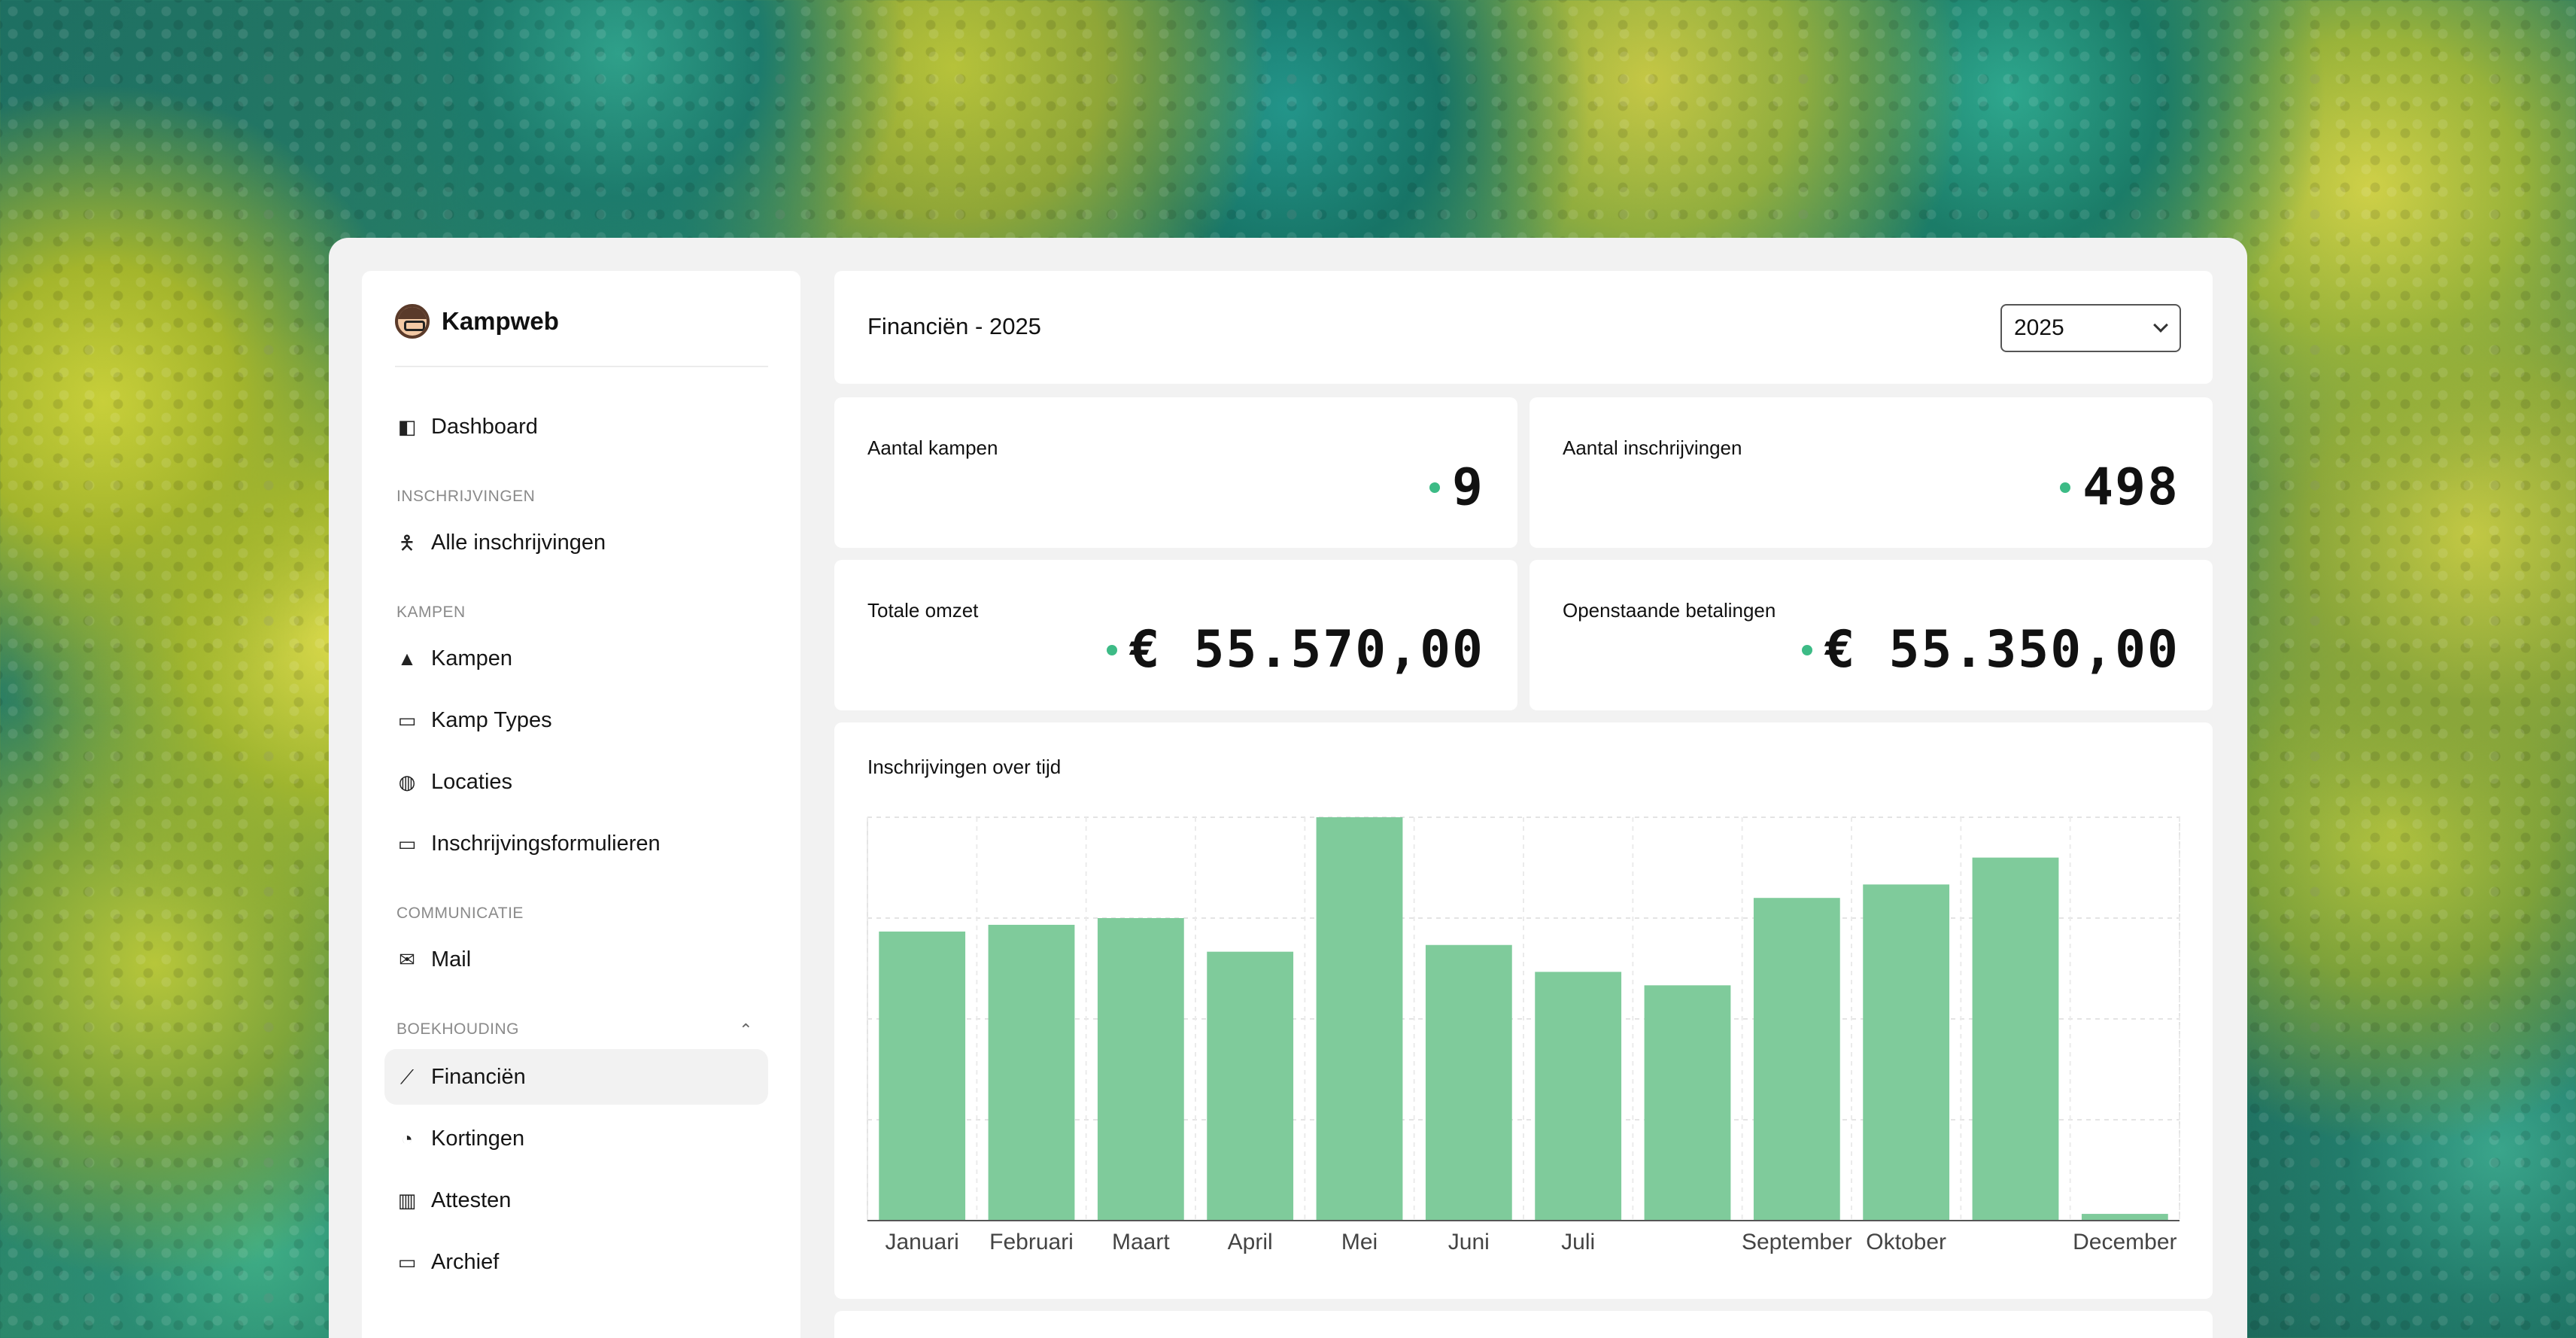 Image resolution: width=2576 pixels, height=1338 pixels. Describe the element at coordinates (1906, 1242) in the screenshot. I see `chart-tick-label: Oktober` at that location.